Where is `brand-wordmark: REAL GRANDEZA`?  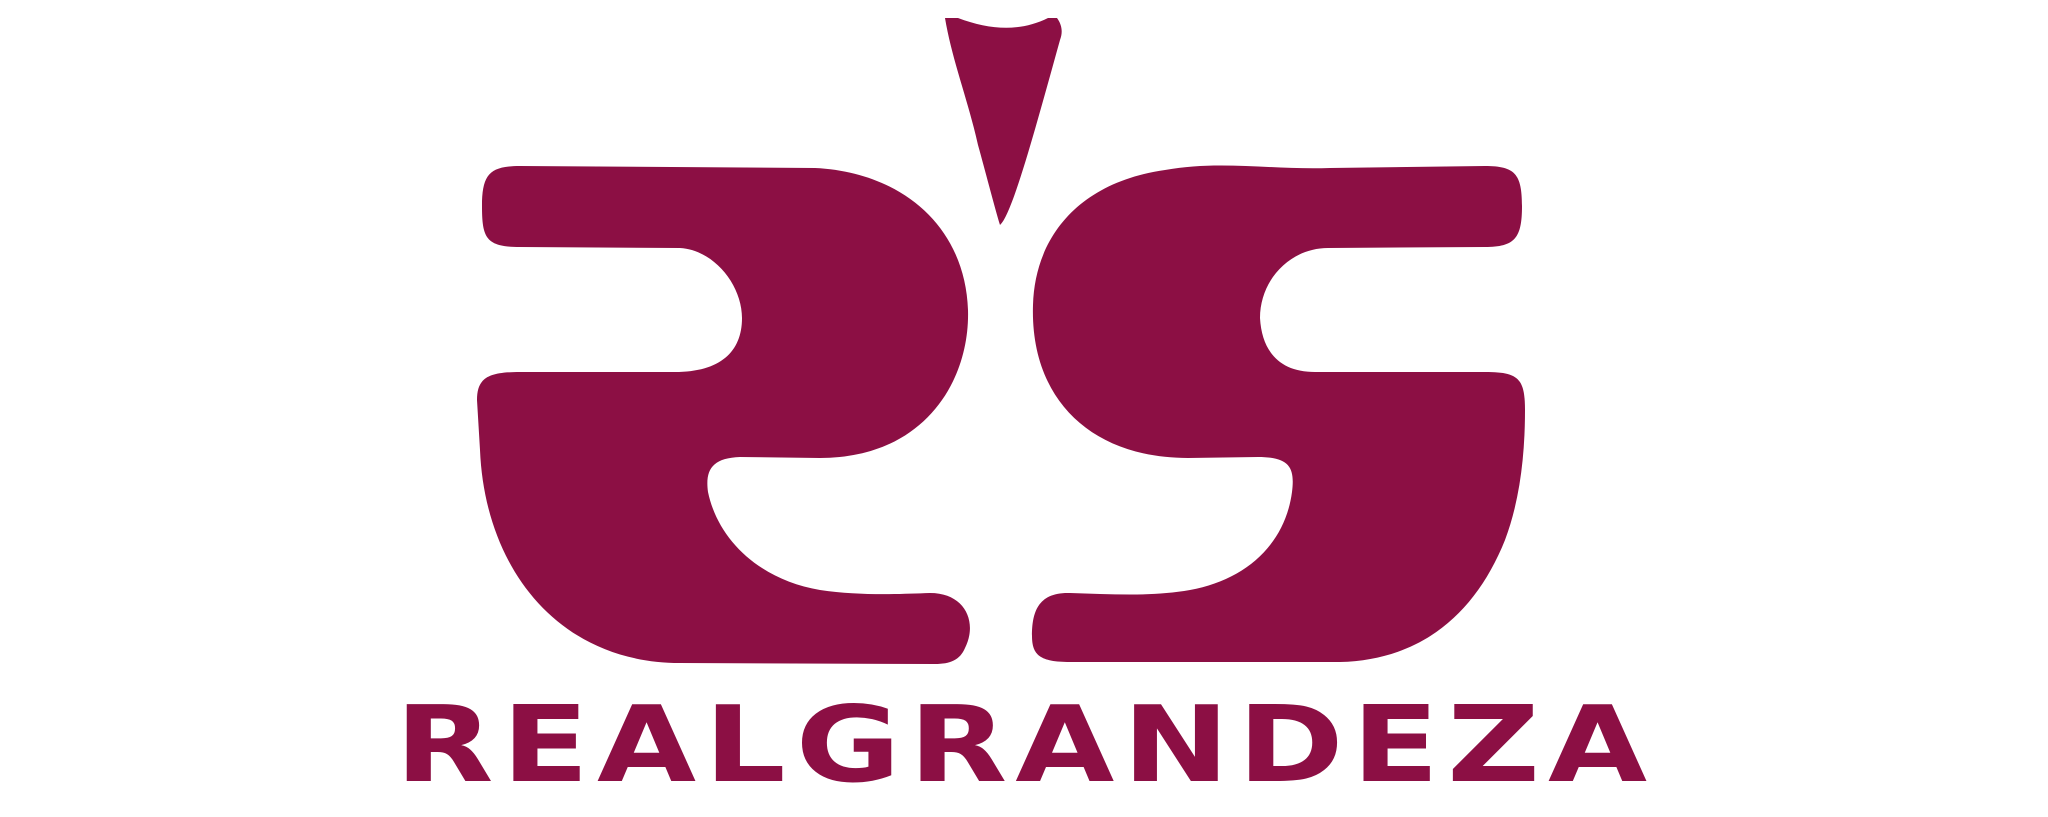 brand-wordmark: REAL GRANDEZA is located at coordinates (1025, 744).